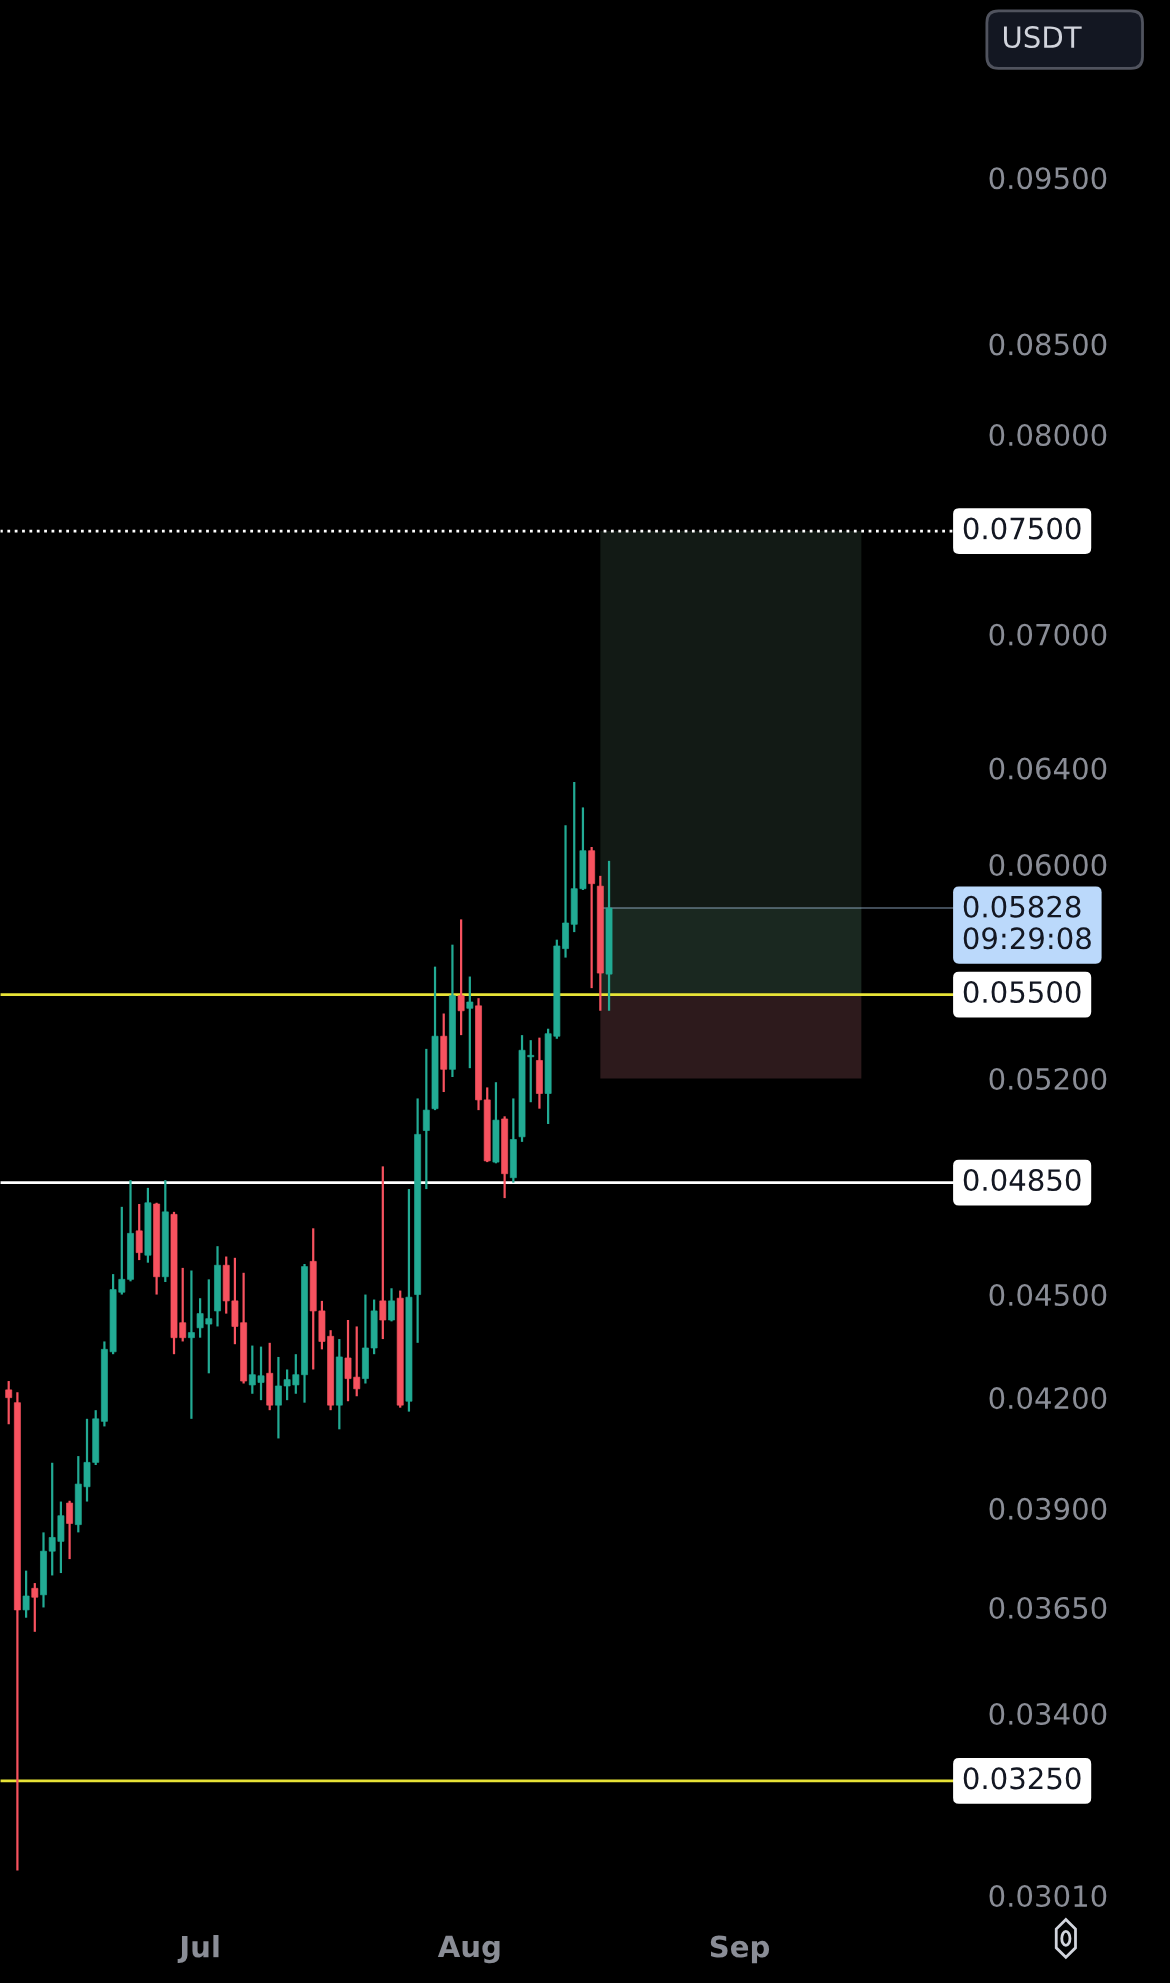  What do you see at coordinates (1048, 1713) in the screenshot?
I see `y-tick-label: 0.03400` at bounding box center [1048, 1713].